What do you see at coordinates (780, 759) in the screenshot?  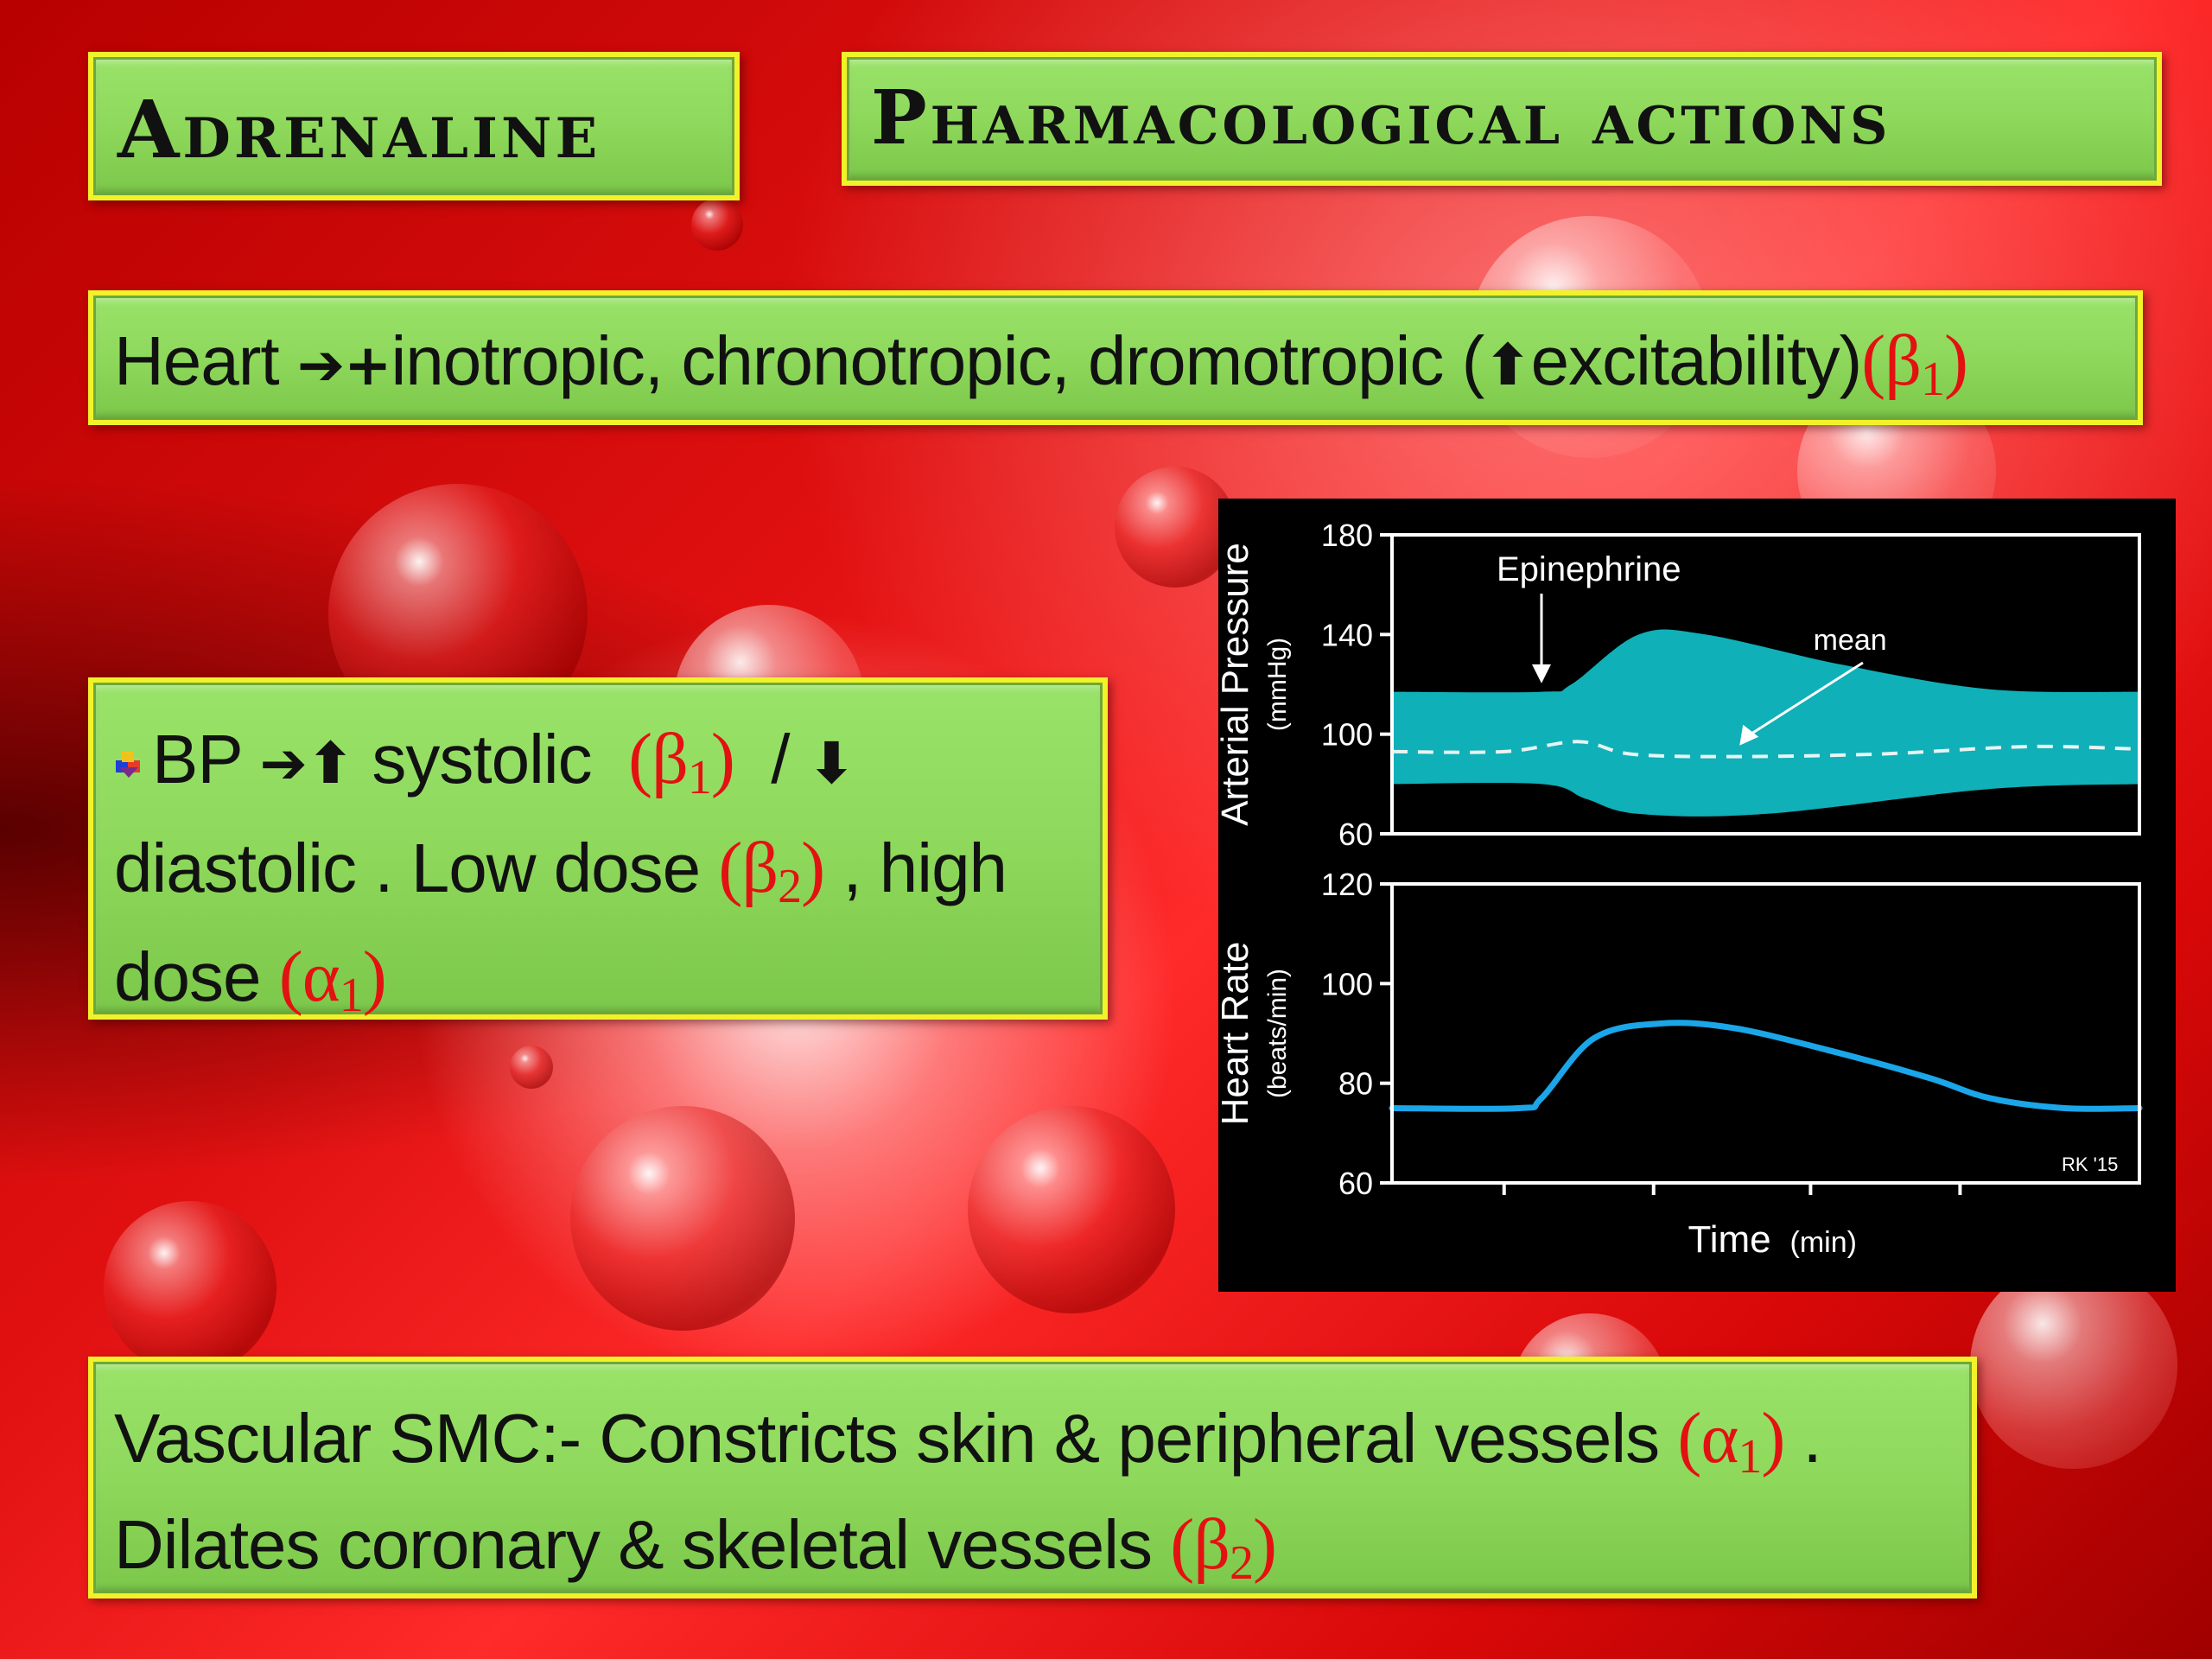 I see `bp-slash: /` at bounding box center [780, 759].